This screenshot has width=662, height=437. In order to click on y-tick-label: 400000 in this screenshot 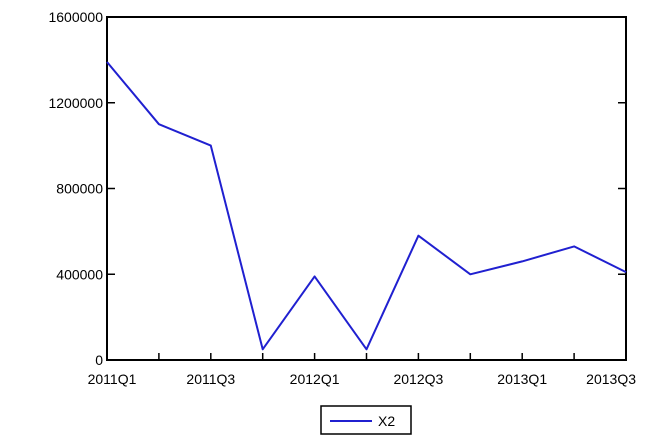, I will do `click(79, 274)`.